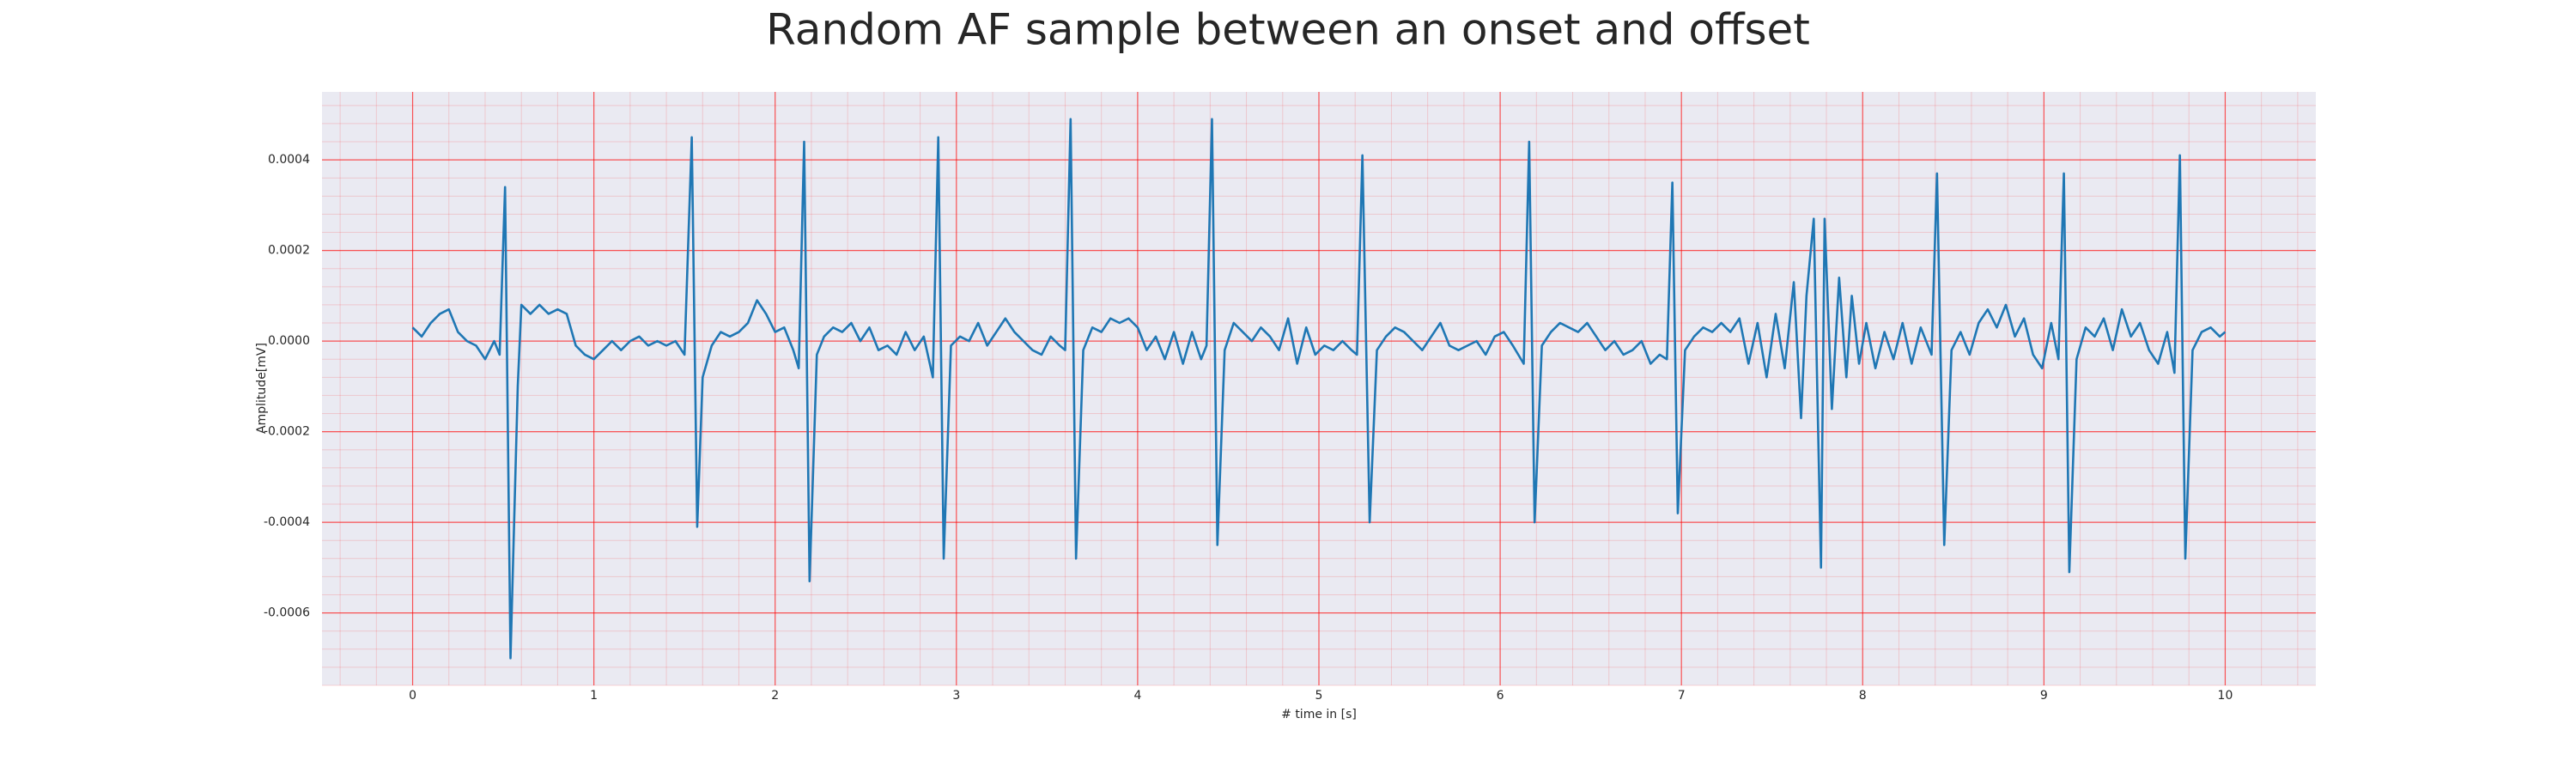 This screenshot has height=773, width=2576. Describe the element at coordinates (775, 696) in the screenshot. I see `x-tick-label: 2` at that location.